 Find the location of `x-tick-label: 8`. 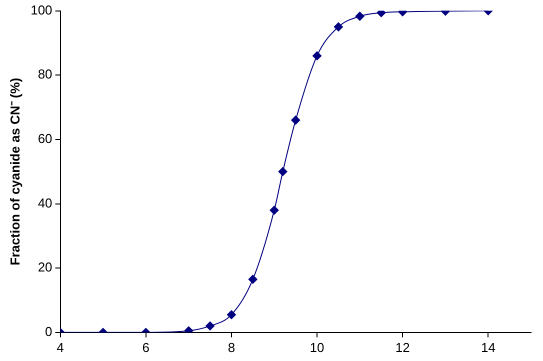

x-tick-label: 8 is located at coordinates (232, 347).